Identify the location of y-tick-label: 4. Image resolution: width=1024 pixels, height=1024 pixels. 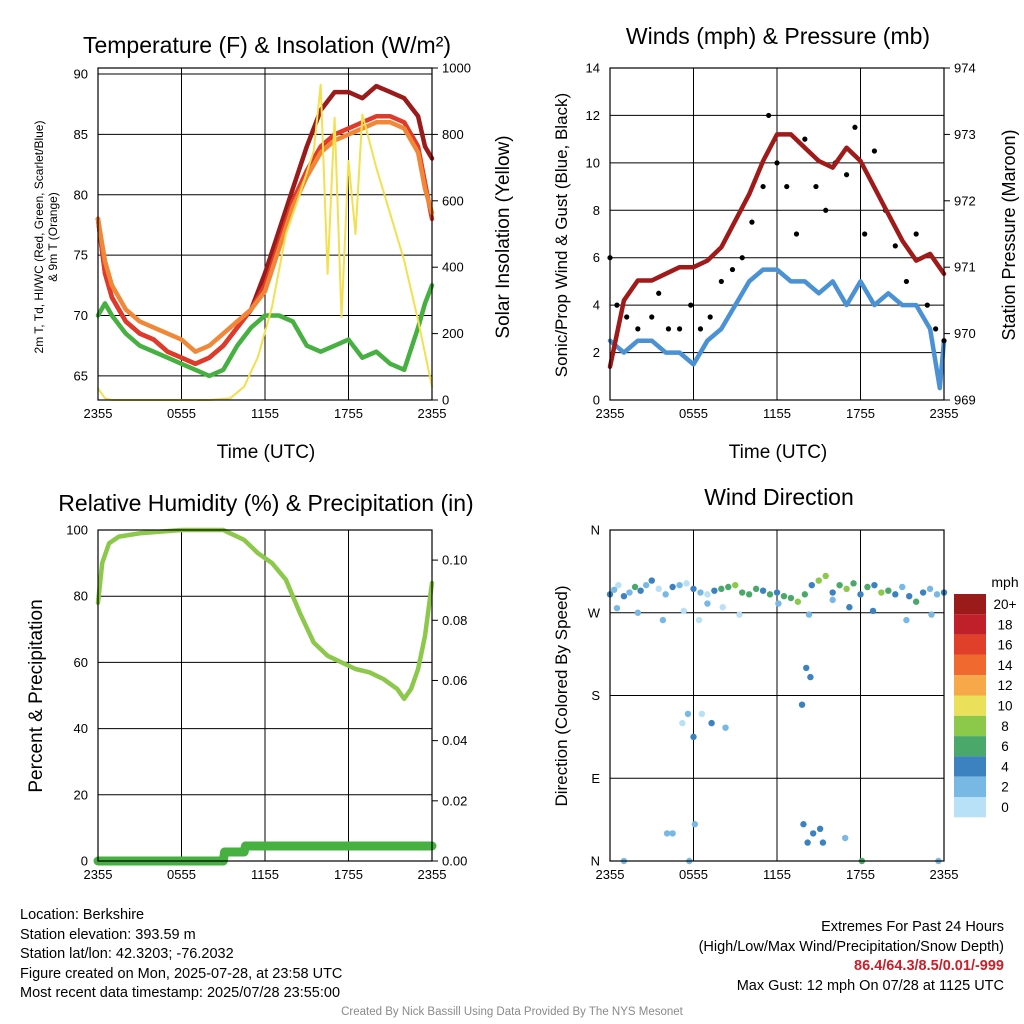
(596, 305).